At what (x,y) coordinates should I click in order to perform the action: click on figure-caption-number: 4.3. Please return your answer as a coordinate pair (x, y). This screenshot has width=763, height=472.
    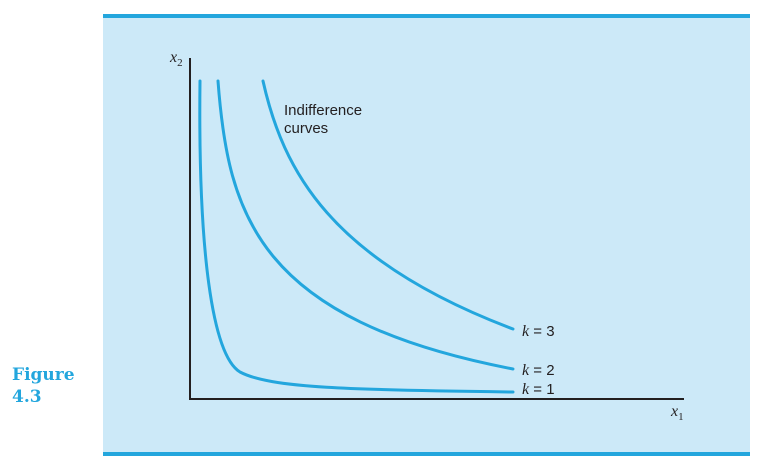
    Looking at the image, I should click on (27, 397).